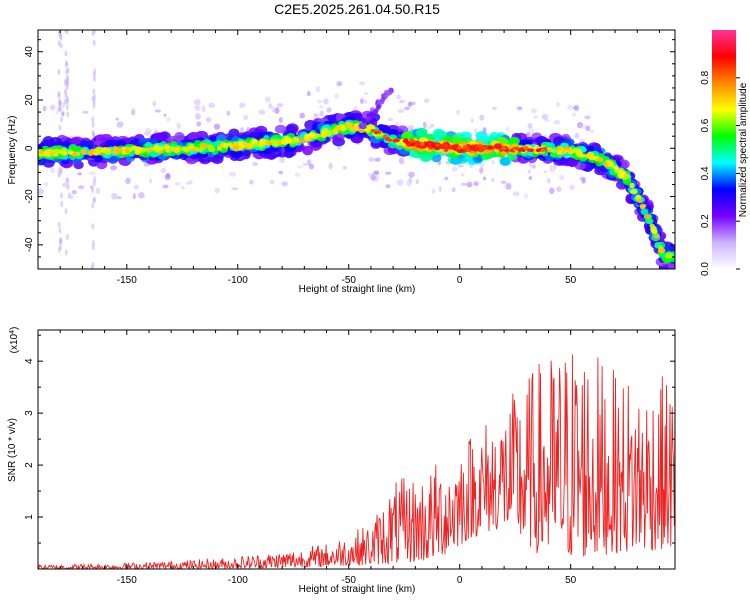 Image resolution: width=750 pixels, height=600 pixels. What do you see at coordinates (127, 280) in the screenshot?
I see `spectrogram-x-tick-label: -150` at bounding box center [127, 280].